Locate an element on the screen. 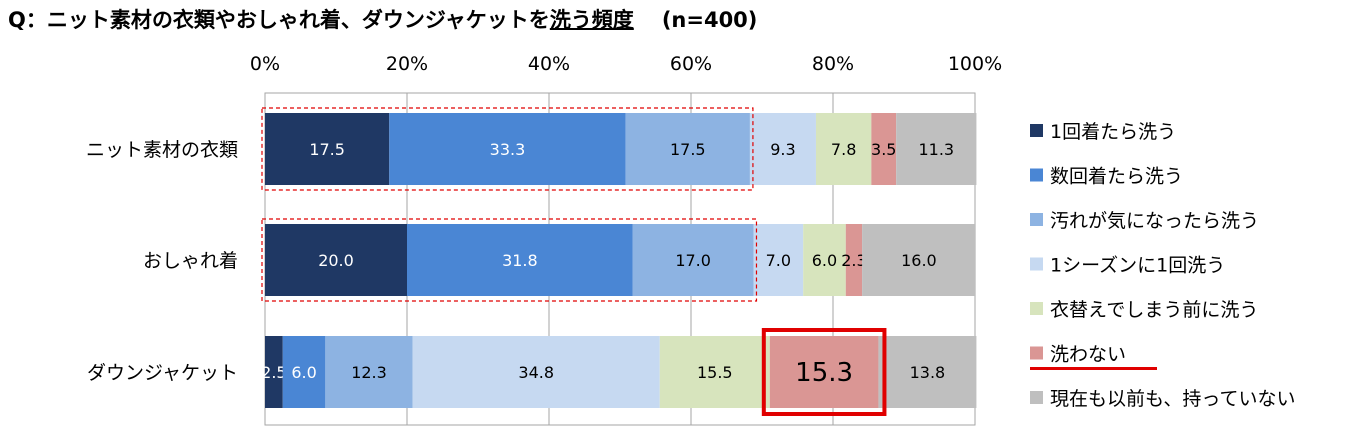 Image resolution: width=1360 pixels, height=440 pixels. data-label: 7.8 is located at coordinates (843, 149).